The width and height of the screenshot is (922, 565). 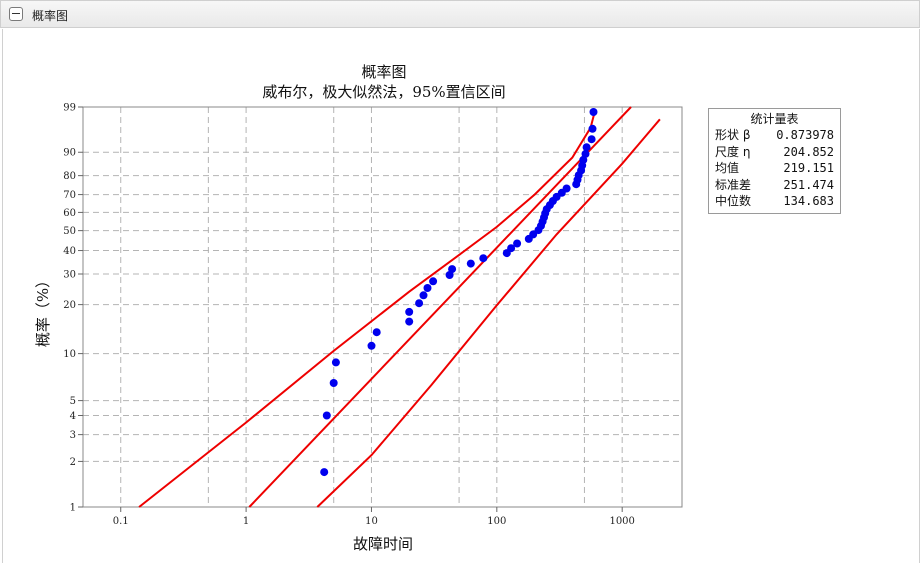 I want to click on y-tick-label: 40, so click(x=69, y=251).